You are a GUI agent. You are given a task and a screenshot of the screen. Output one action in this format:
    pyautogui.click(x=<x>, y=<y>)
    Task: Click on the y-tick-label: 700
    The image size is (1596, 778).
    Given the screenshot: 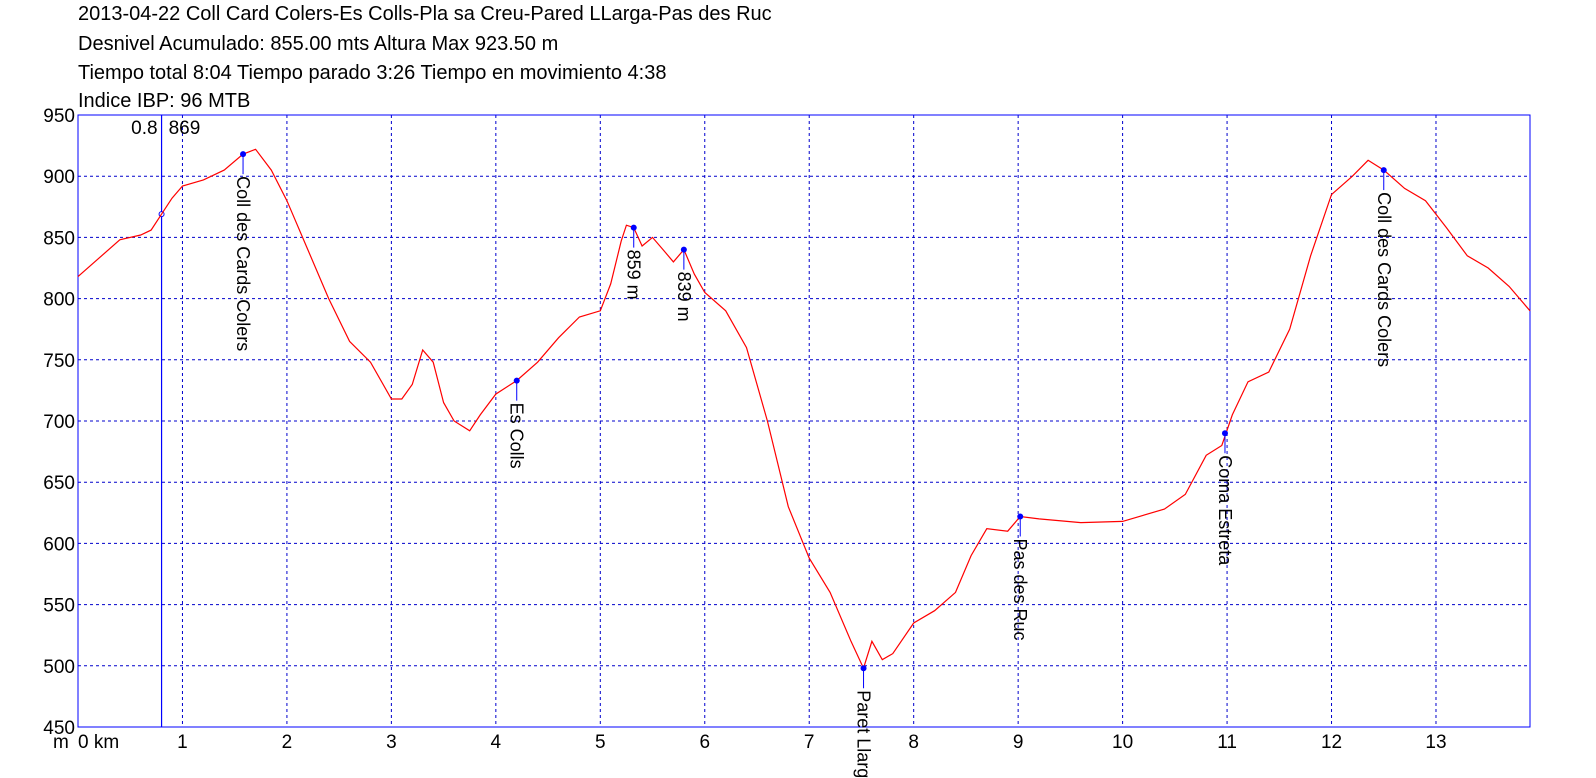 What is the action you would take?
    pyautogui.click(x=59, y=422)
    